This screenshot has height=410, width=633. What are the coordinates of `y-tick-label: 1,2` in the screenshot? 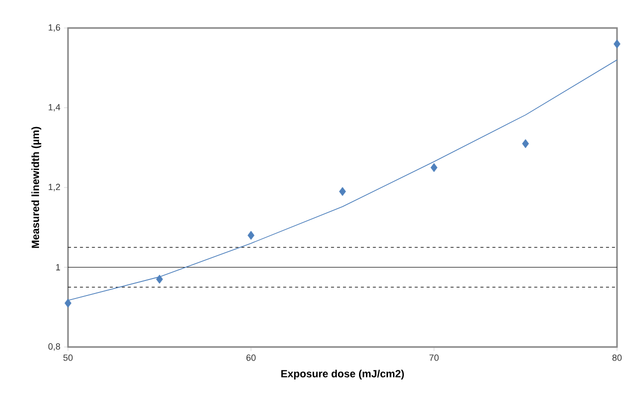 It's located at (54, 188).